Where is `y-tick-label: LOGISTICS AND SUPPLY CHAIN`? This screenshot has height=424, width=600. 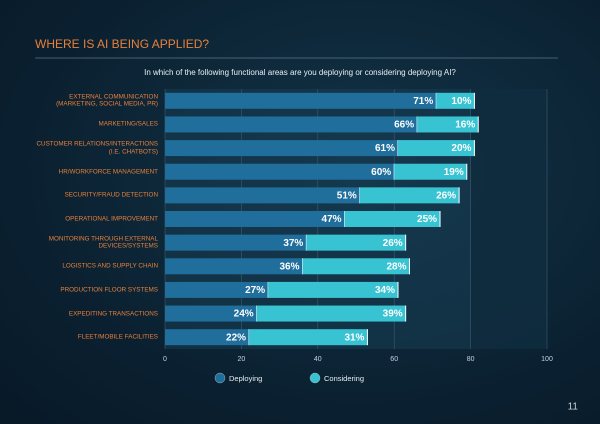 y-tick-label: LOGISTICS AND SUPPLY CHAIN is located at coordinates (110, 266).